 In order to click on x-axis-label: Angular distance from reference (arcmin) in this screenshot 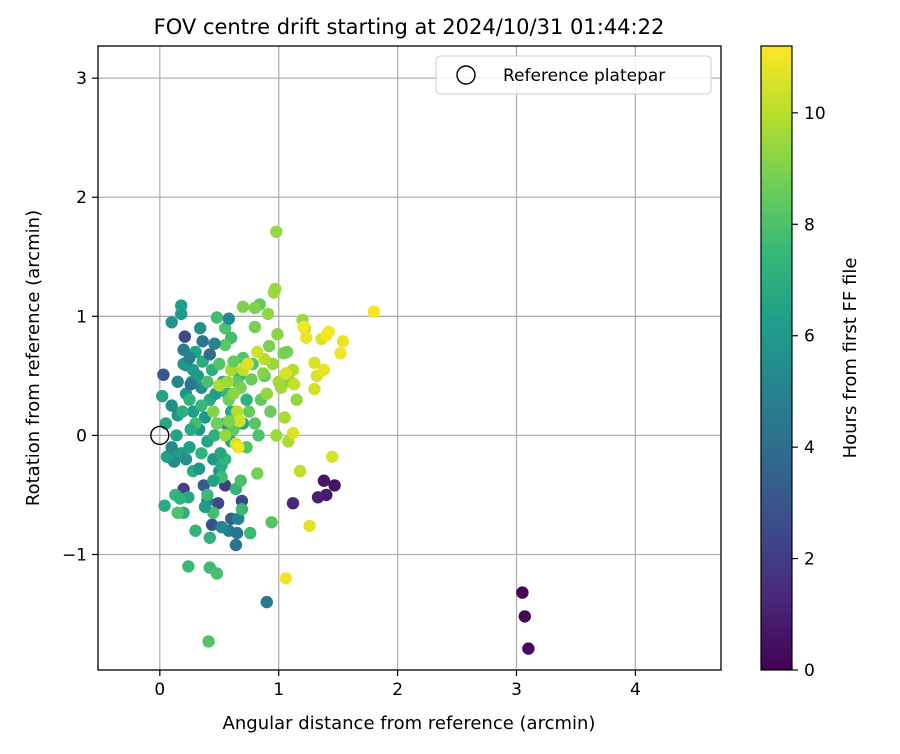, I will do `click(409, 723)`.